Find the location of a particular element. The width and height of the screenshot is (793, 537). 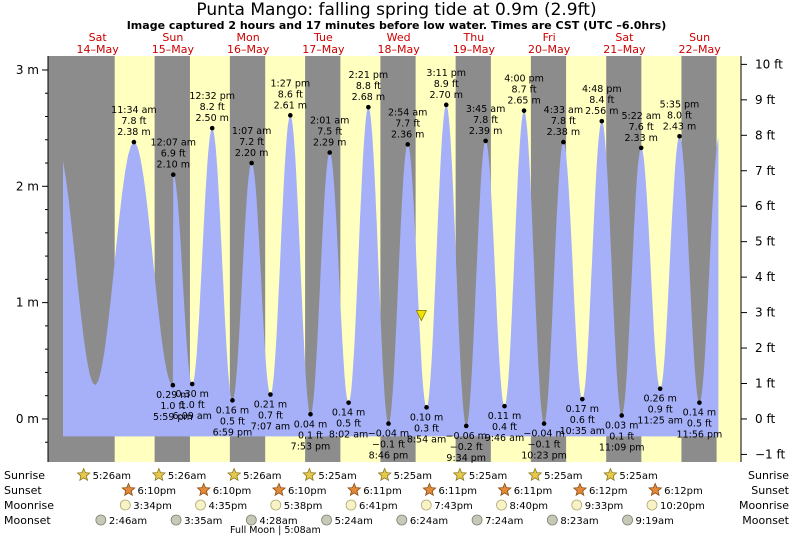

tide-high-metres: 2.33 m is located at coordinates (640, 138).